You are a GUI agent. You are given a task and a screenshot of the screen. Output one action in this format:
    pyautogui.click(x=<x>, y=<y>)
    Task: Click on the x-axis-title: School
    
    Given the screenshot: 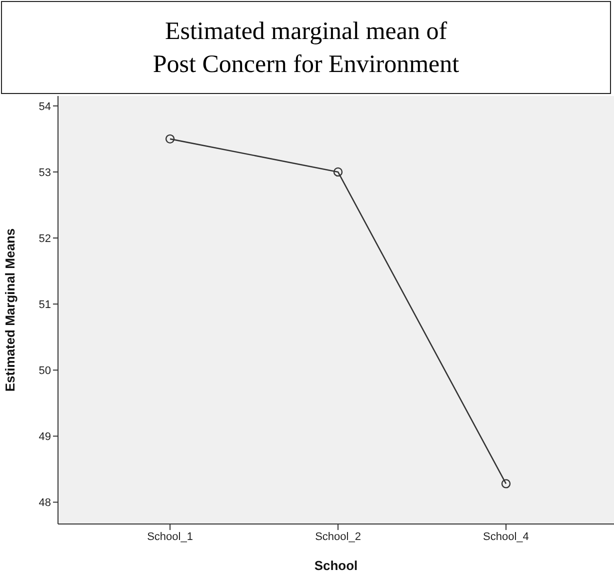 What is the action you would take?
    pyautogui.click(x=336, y=565)
    